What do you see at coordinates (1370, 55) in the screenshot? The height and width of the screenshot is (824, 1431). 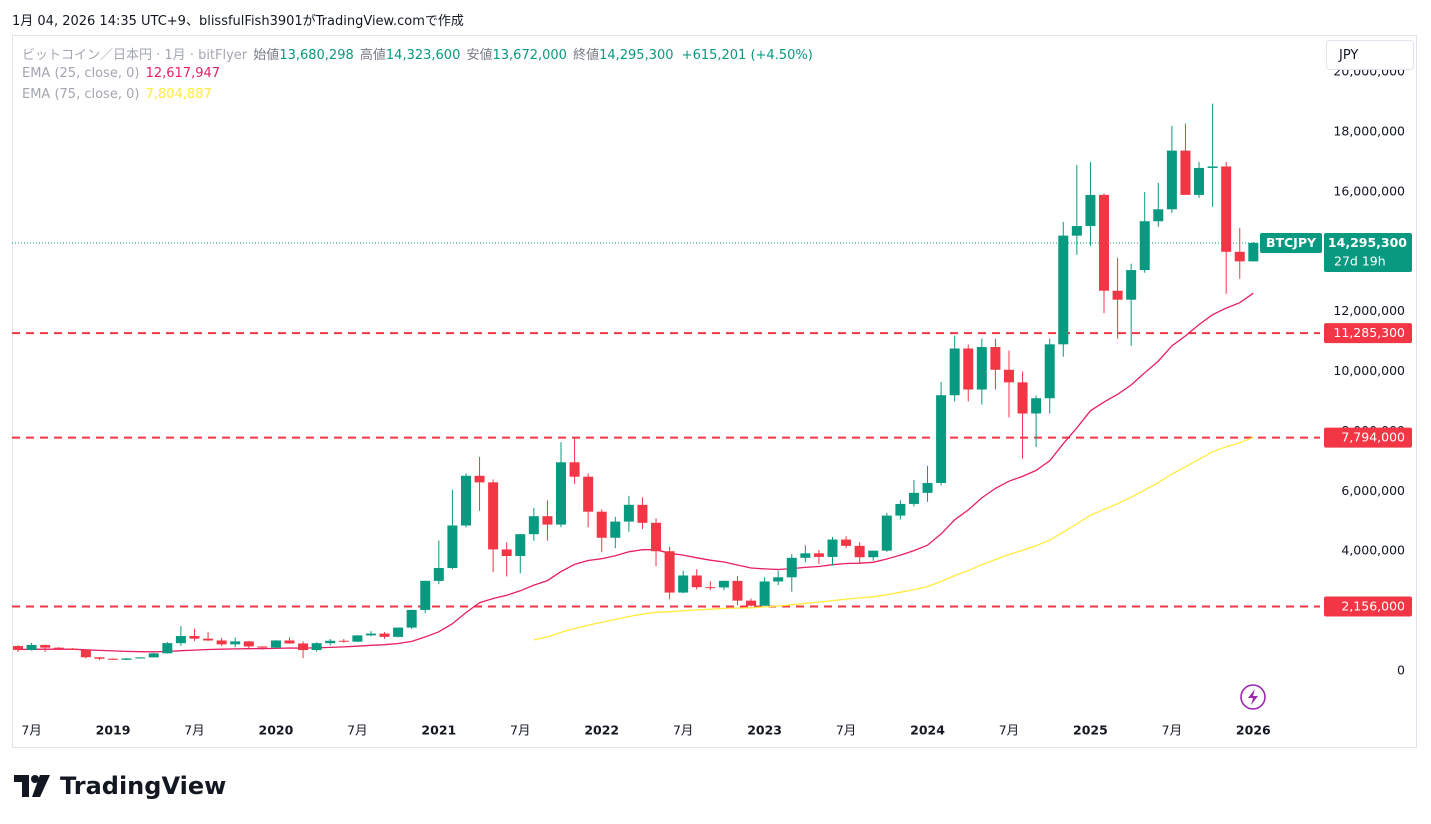 I see `currency-button: JPY` at bounding box center [1370, 55].